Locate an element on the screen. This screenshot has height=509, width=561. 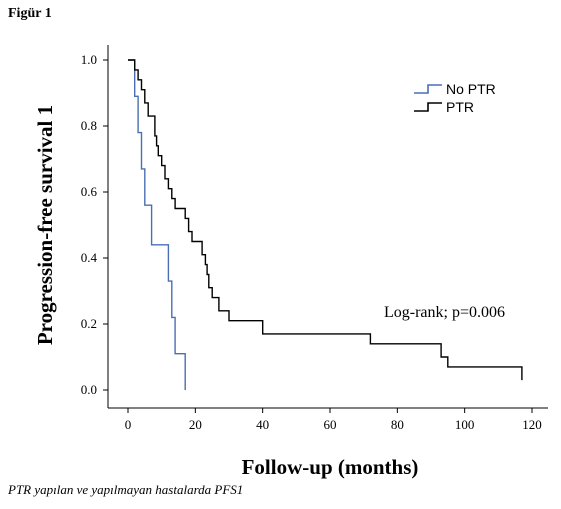
legend-swatch-no-ptr is located at coordinates (428, 89).